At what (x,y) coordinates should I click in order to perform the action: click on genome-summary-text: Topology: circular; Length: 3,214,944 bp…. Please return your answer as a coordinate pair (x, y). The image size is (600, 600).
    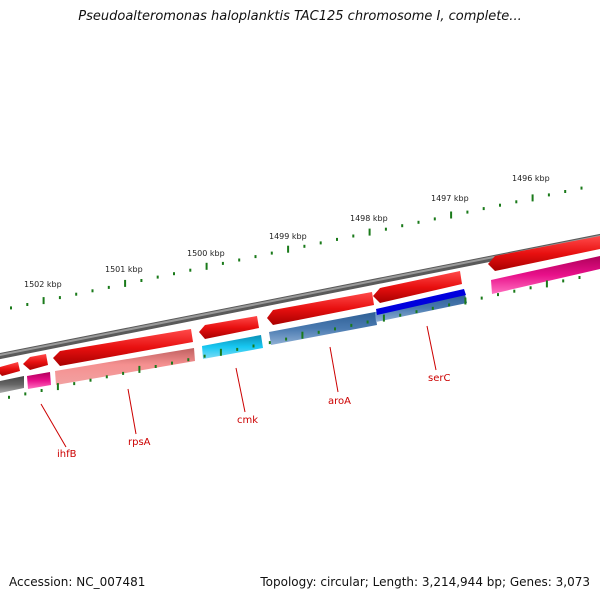
    Looking at the image, I should click on (425, 582).